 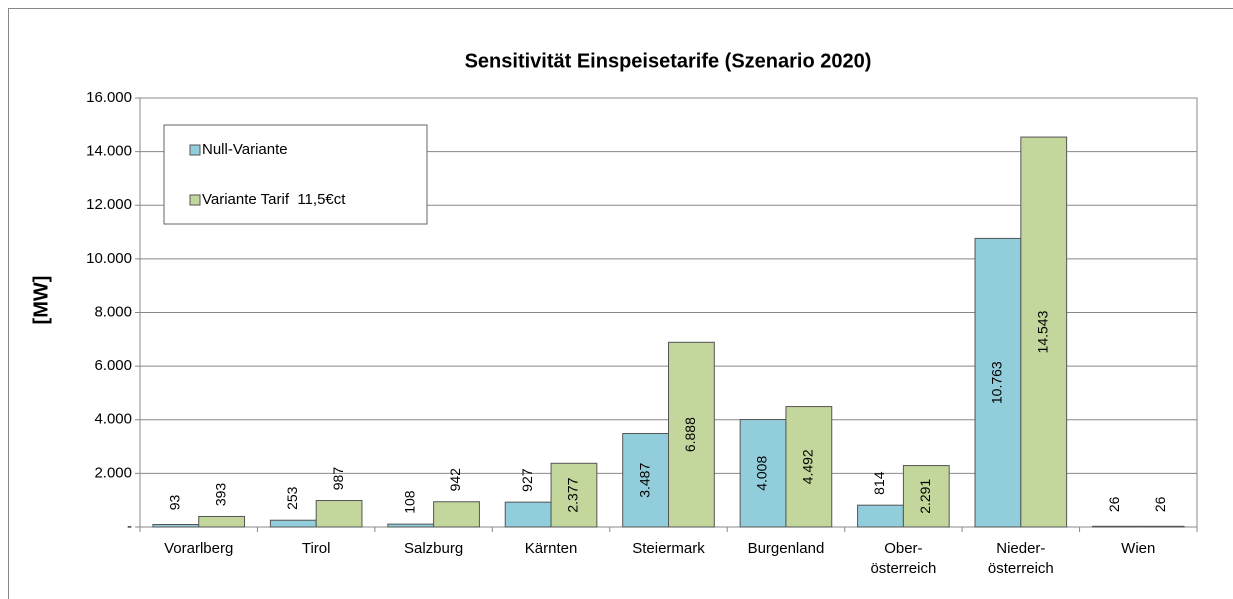 I want to click on value-label: 108, so click(x=409, y=502).